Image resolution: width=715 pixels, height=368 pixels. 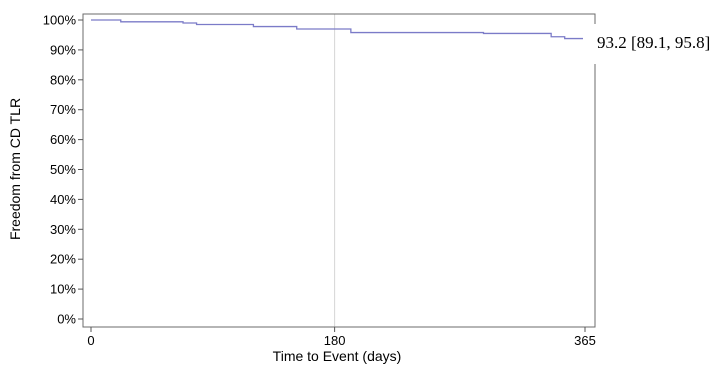 What do you see at coordinates (15, 169) in the screenshot?
I see `y-axis-title: Freedom from CD TLR` at bounding box center [15, 169].